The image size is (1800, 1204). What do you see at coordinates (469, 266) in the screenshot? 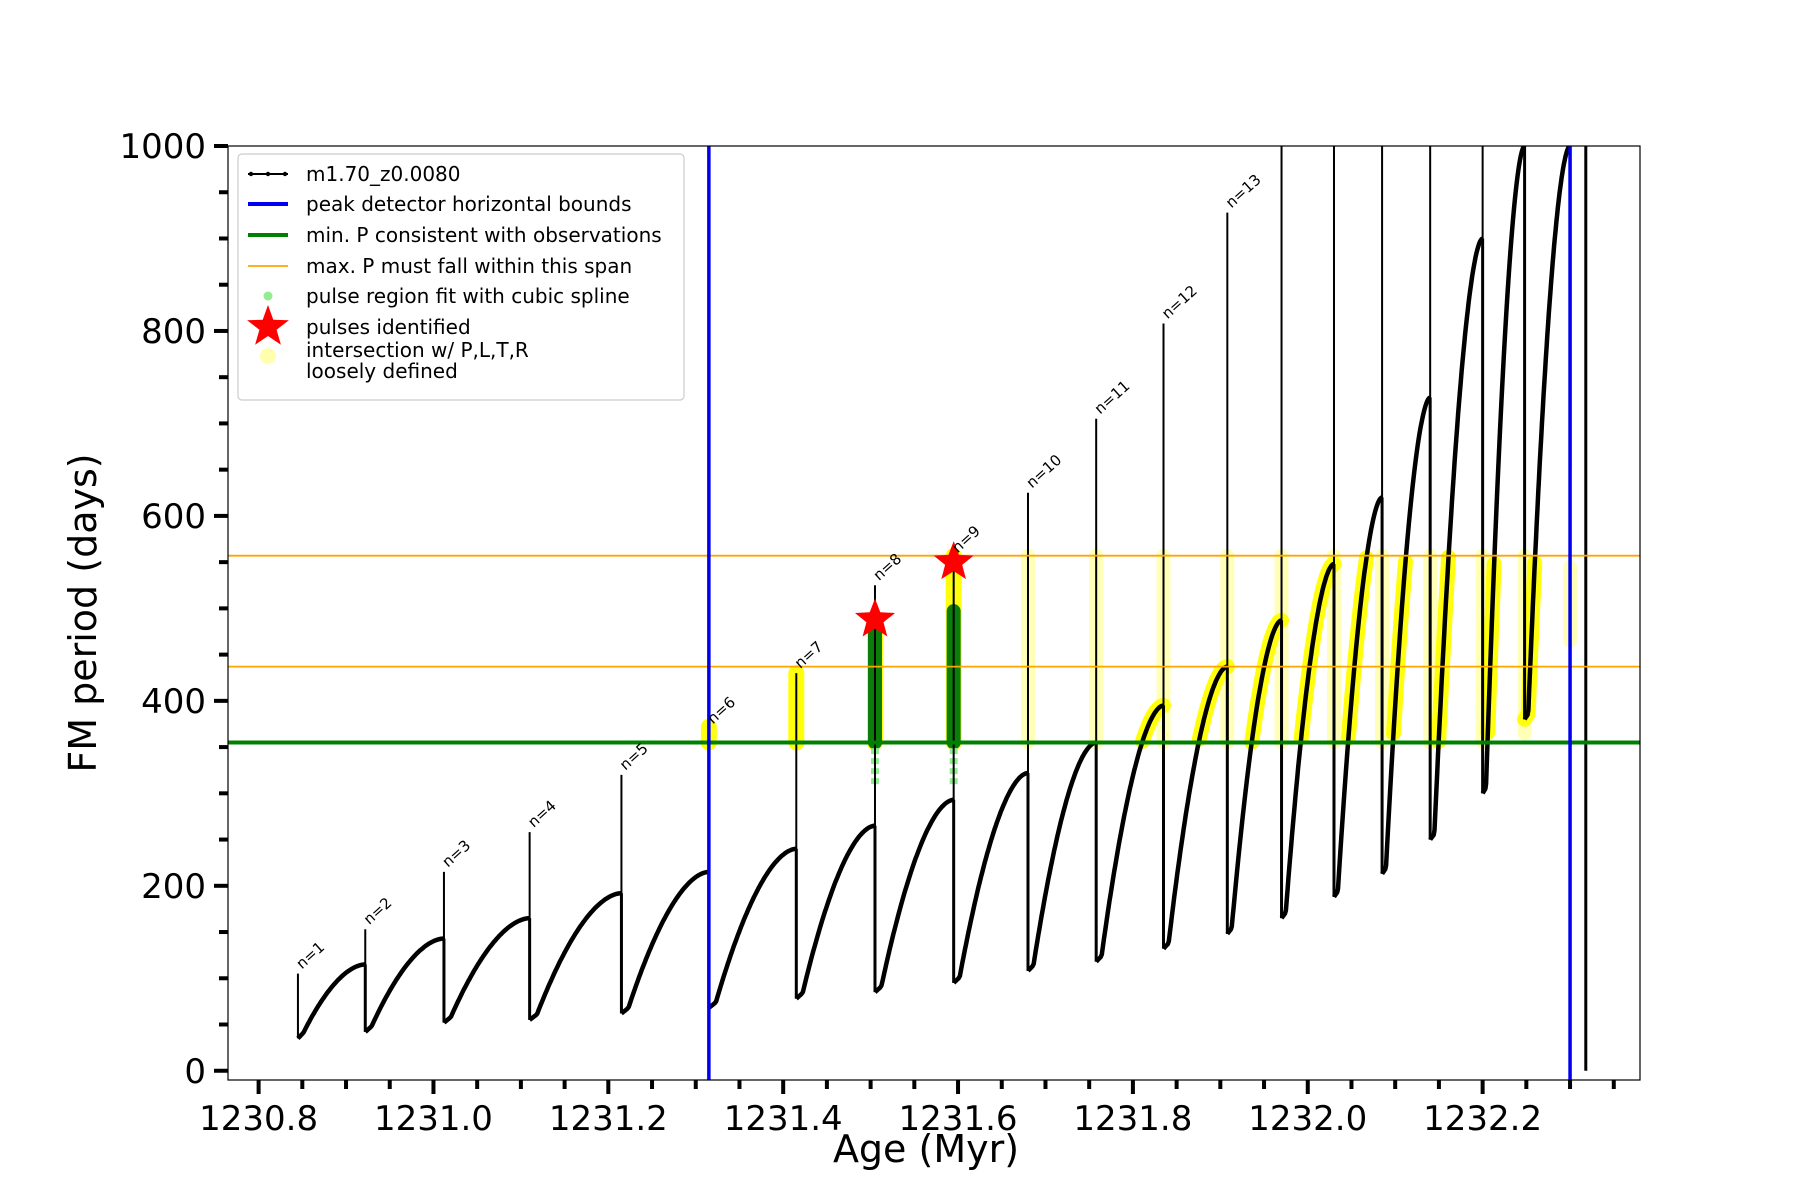
I see `legend-label: max. P must fall within this span` at bounding box center [469, 266].